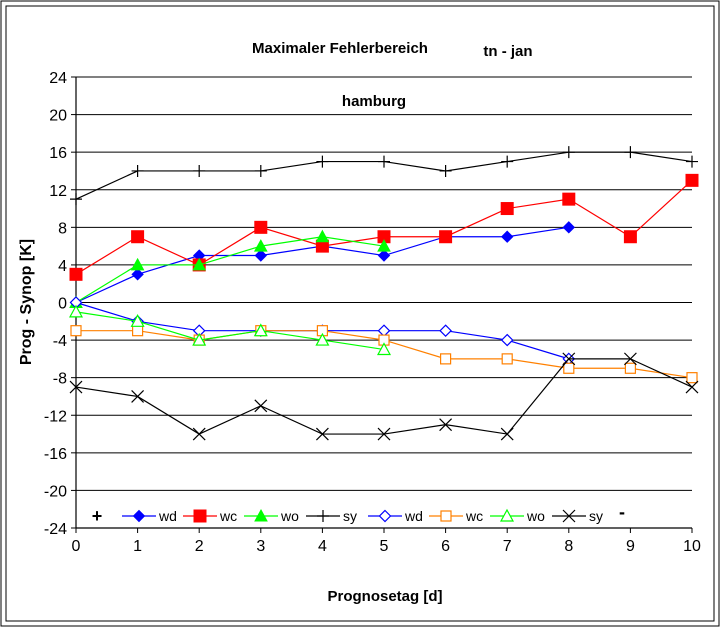  I want to click on legend-label: wo, so click(289, 516).